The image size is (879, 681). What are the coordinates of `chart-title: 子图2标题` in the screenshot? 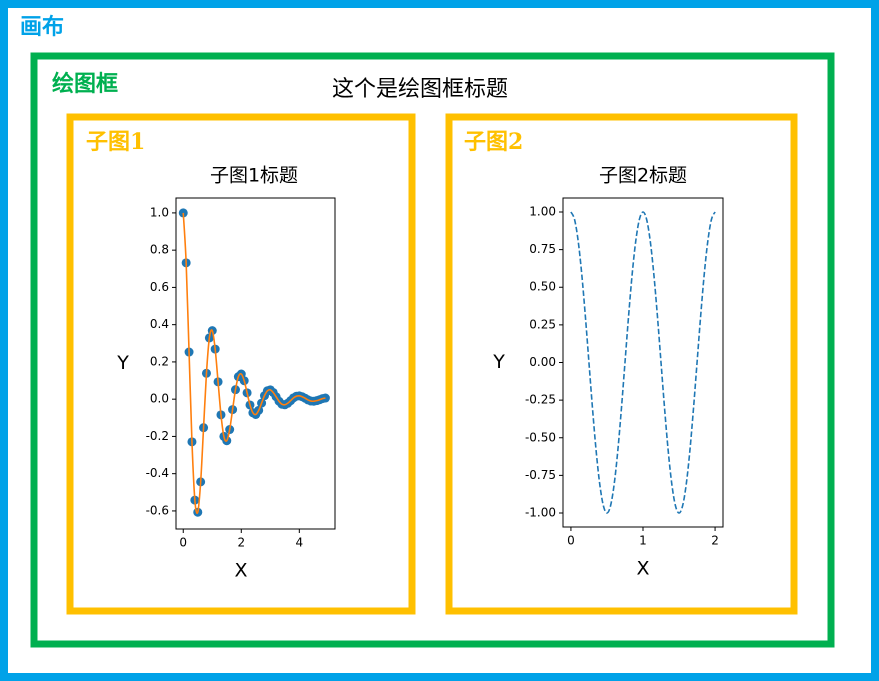 It's located at (643, 176).